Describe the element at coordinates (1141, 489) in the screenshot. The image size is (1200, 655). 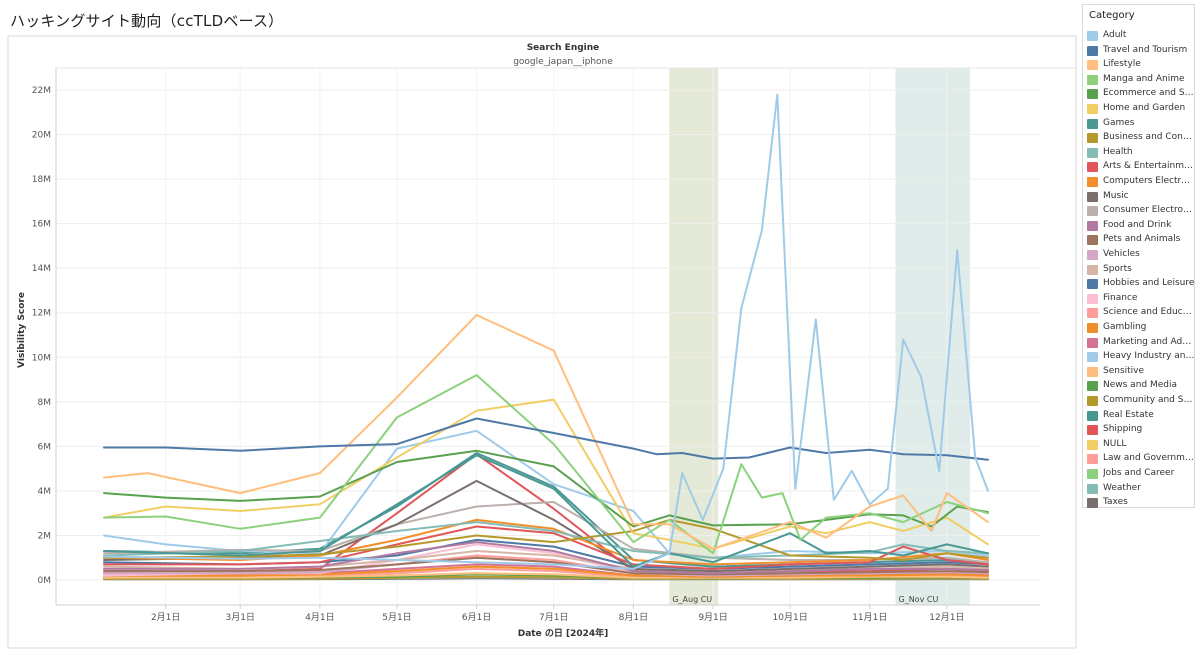
I see `legend-item: Weather` at that location.